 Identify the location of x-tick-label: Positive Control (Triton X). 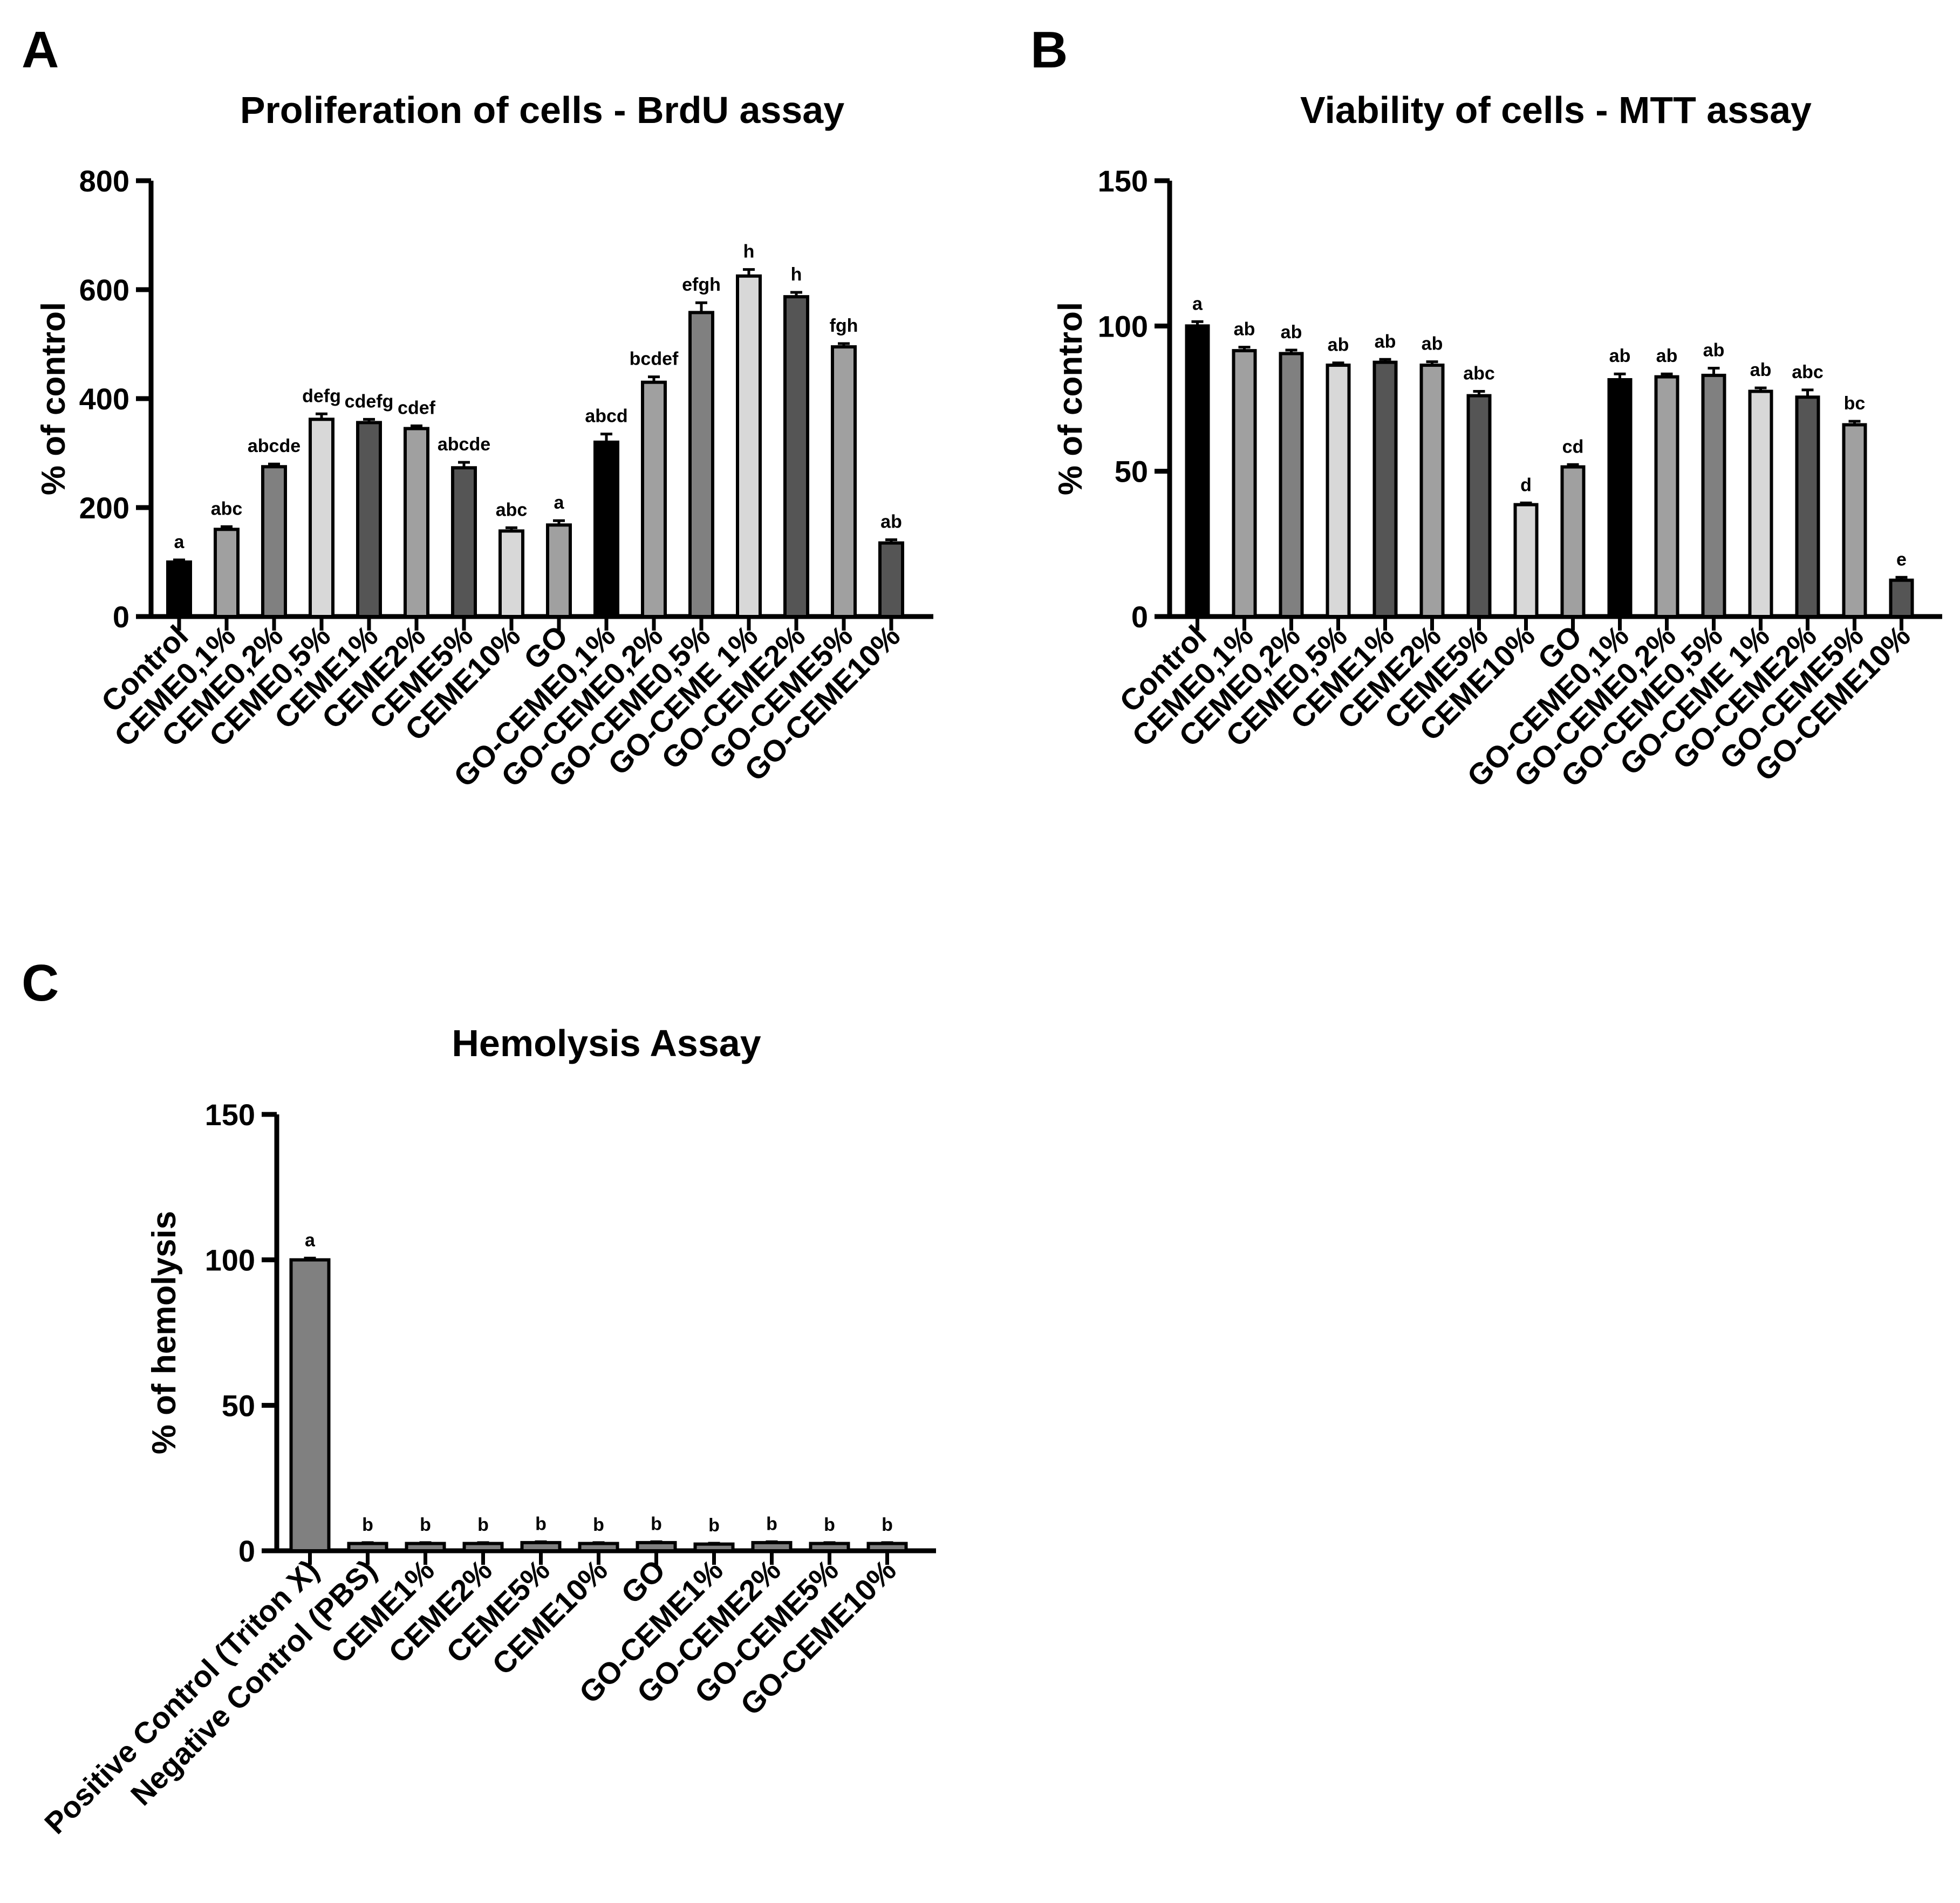
(182, 1696).